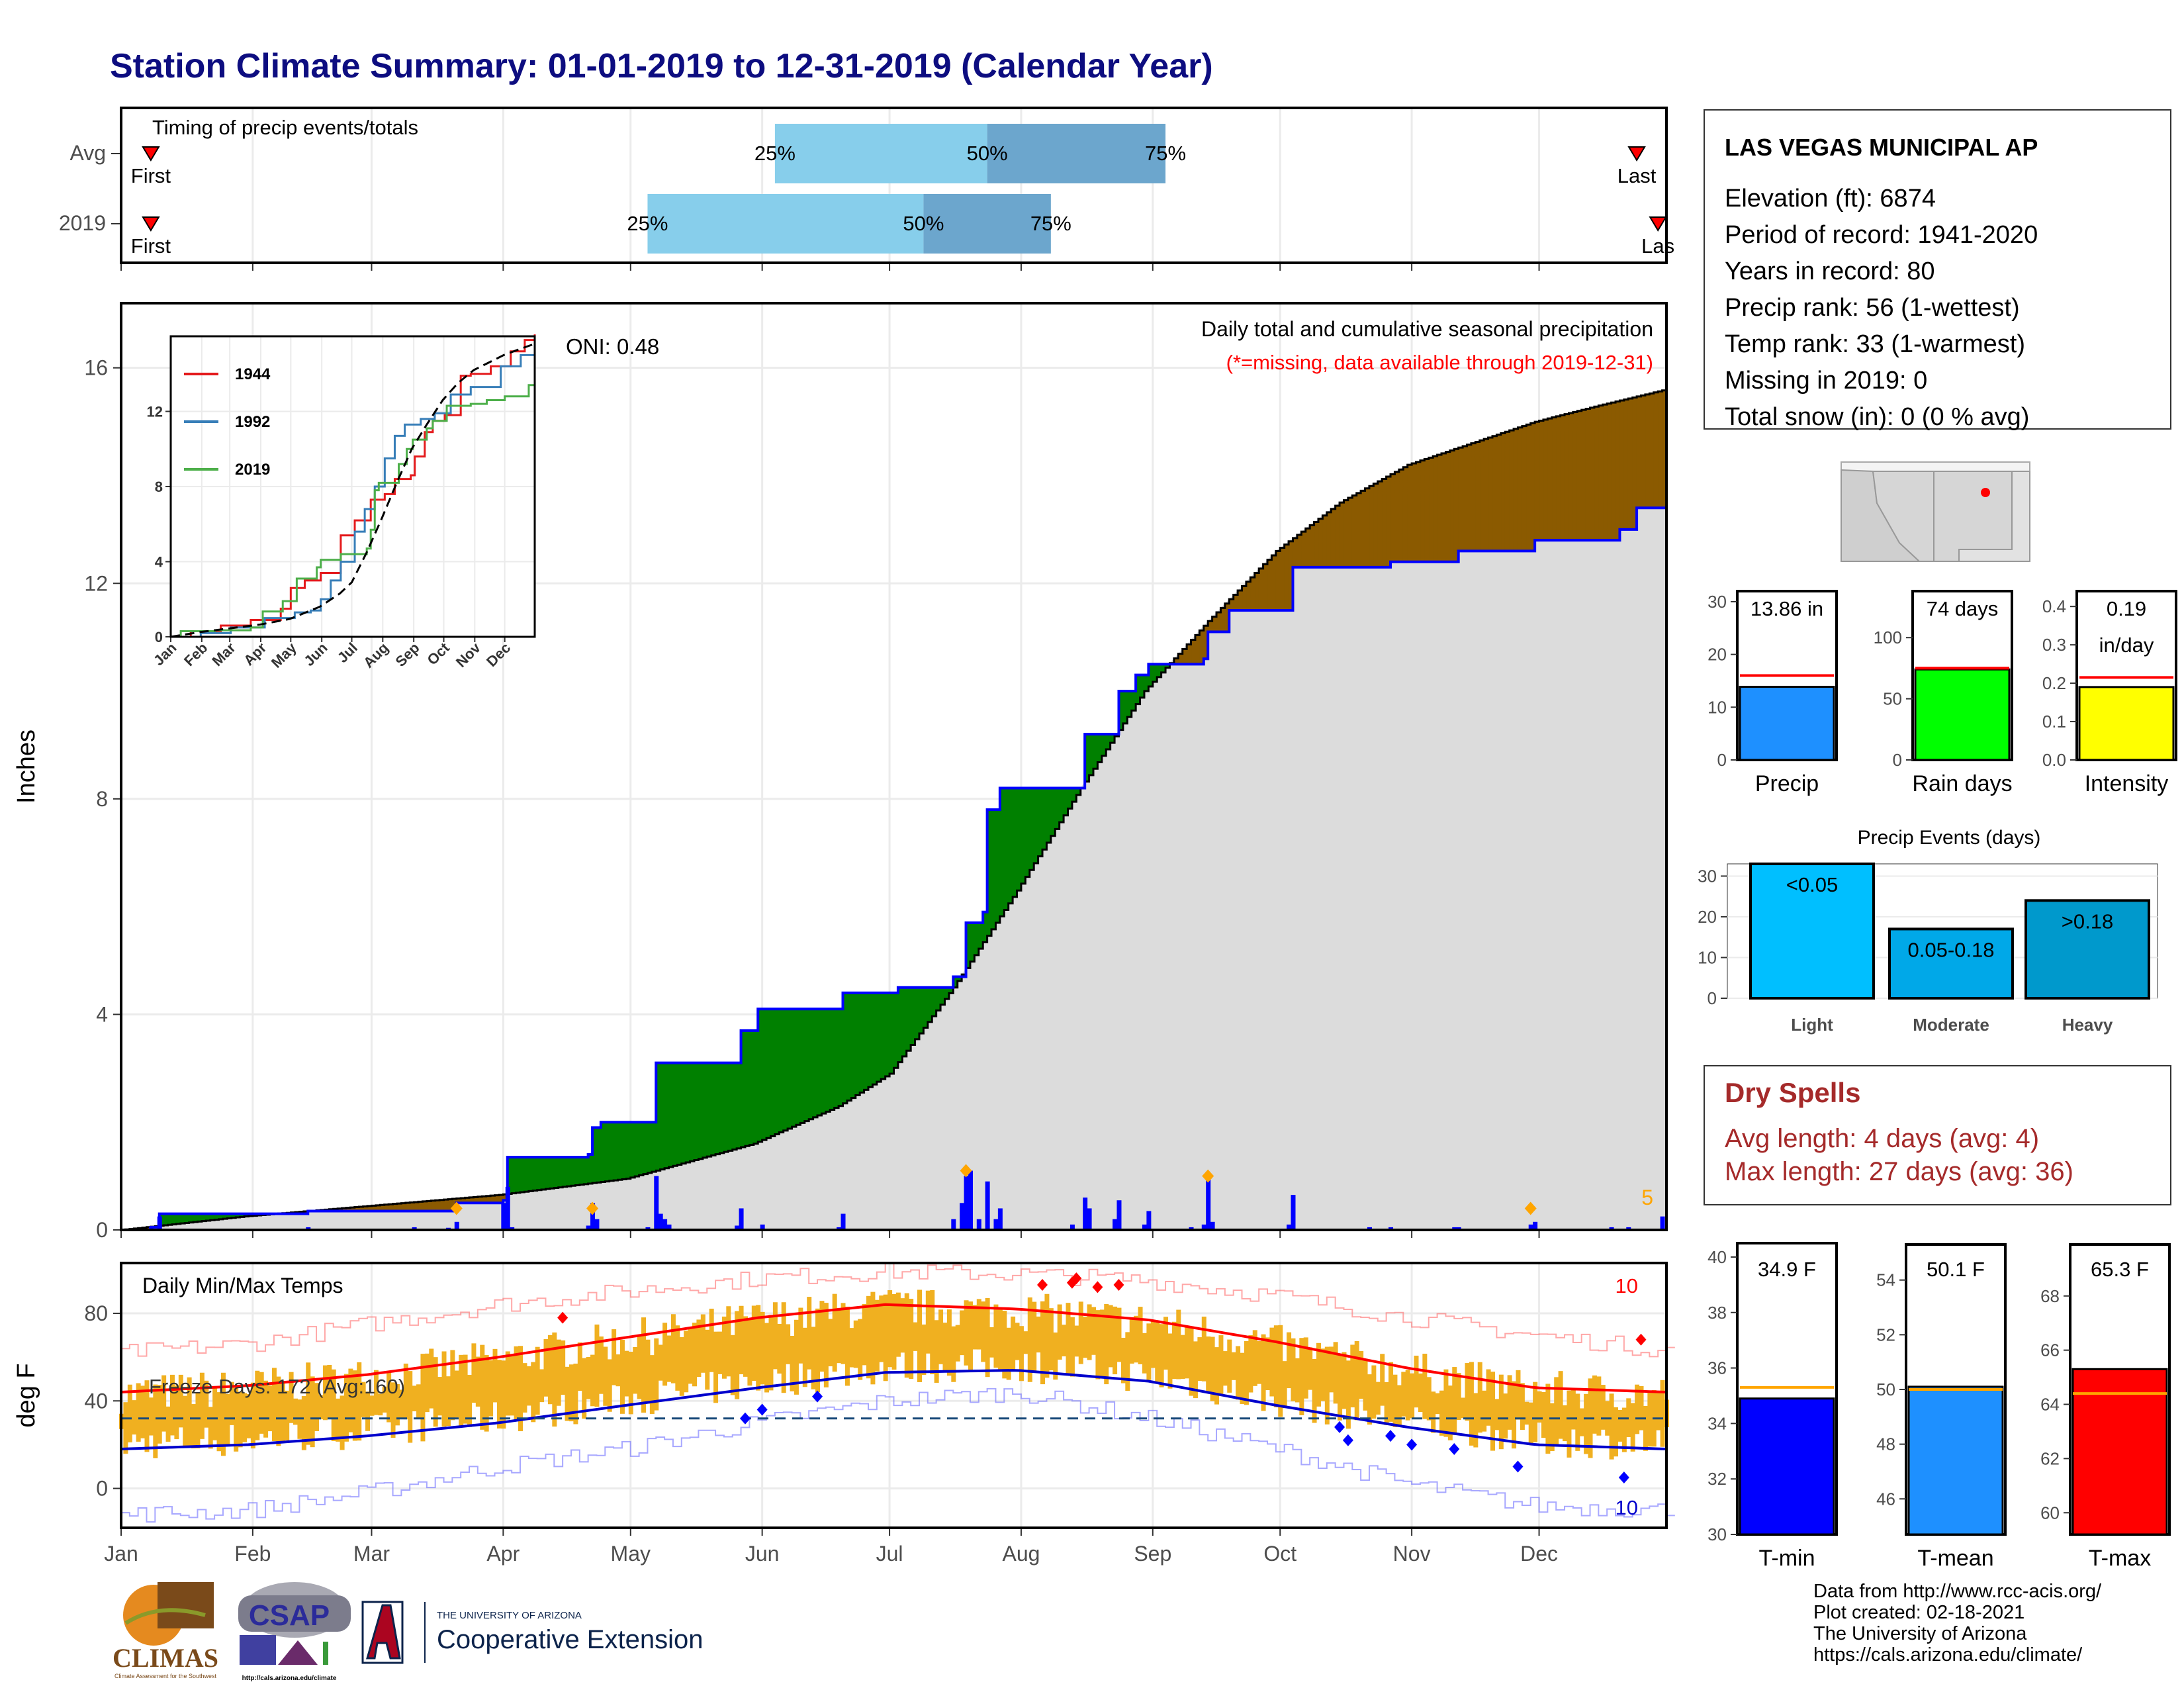 The width and height of the screenshot is (2184, 1688). Describe the element at coordinates (2119, 1452) in the screenshot. I see `temp-summary-t-max-bar` at that location.